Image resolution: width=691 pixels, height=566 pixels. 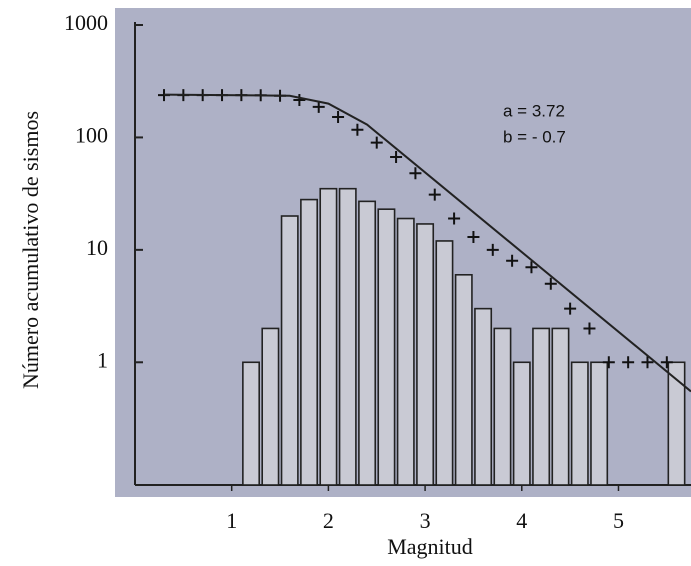 What do you see at coordinates (521, 520) in the screenshot?
I see `x-tick-label: 4` at bounding box center [521, 520].